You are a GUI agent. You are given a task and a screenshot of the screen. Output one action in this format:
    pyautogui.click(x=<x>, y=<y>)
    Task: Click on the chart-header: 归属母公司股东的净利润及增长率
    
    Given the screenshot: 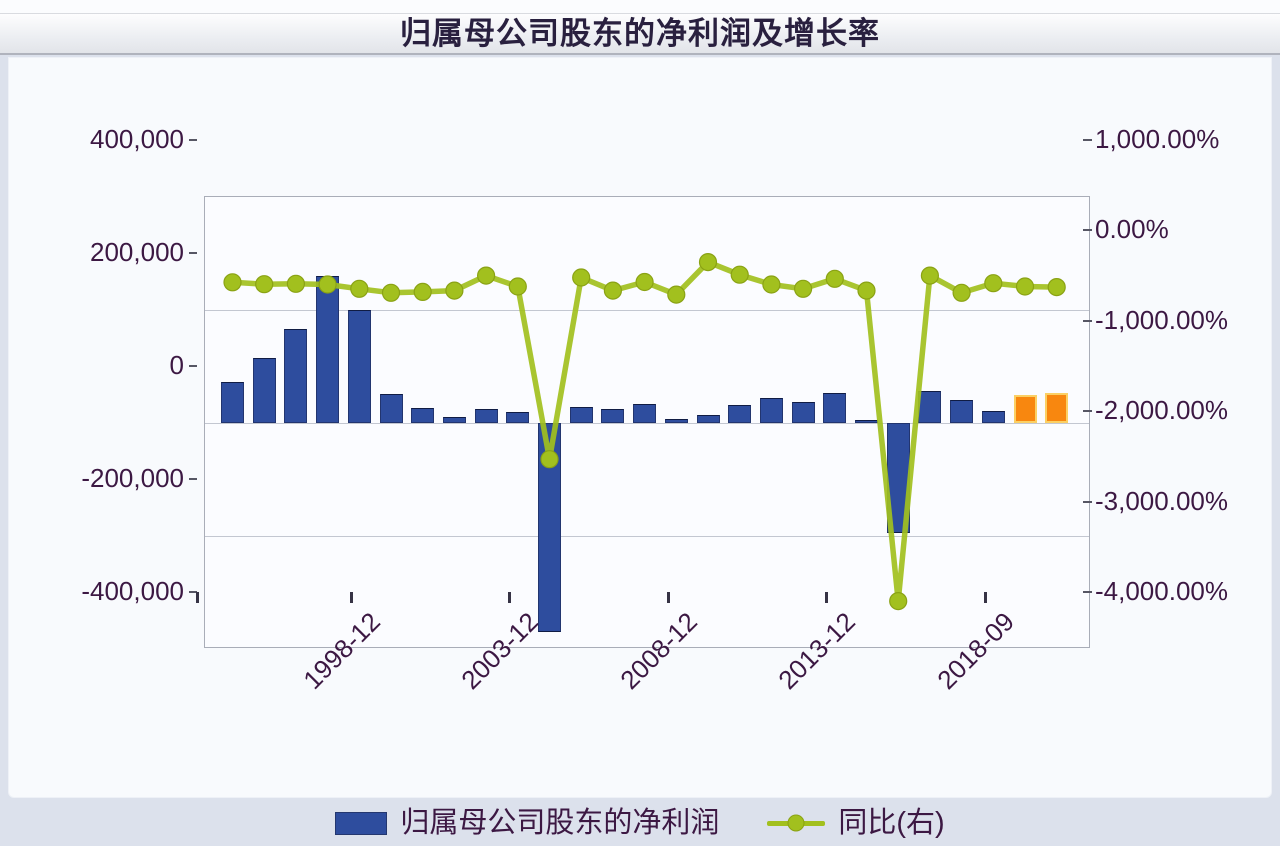 What is the action you would take?
    pyautogui.click(x=640, y=34)
    